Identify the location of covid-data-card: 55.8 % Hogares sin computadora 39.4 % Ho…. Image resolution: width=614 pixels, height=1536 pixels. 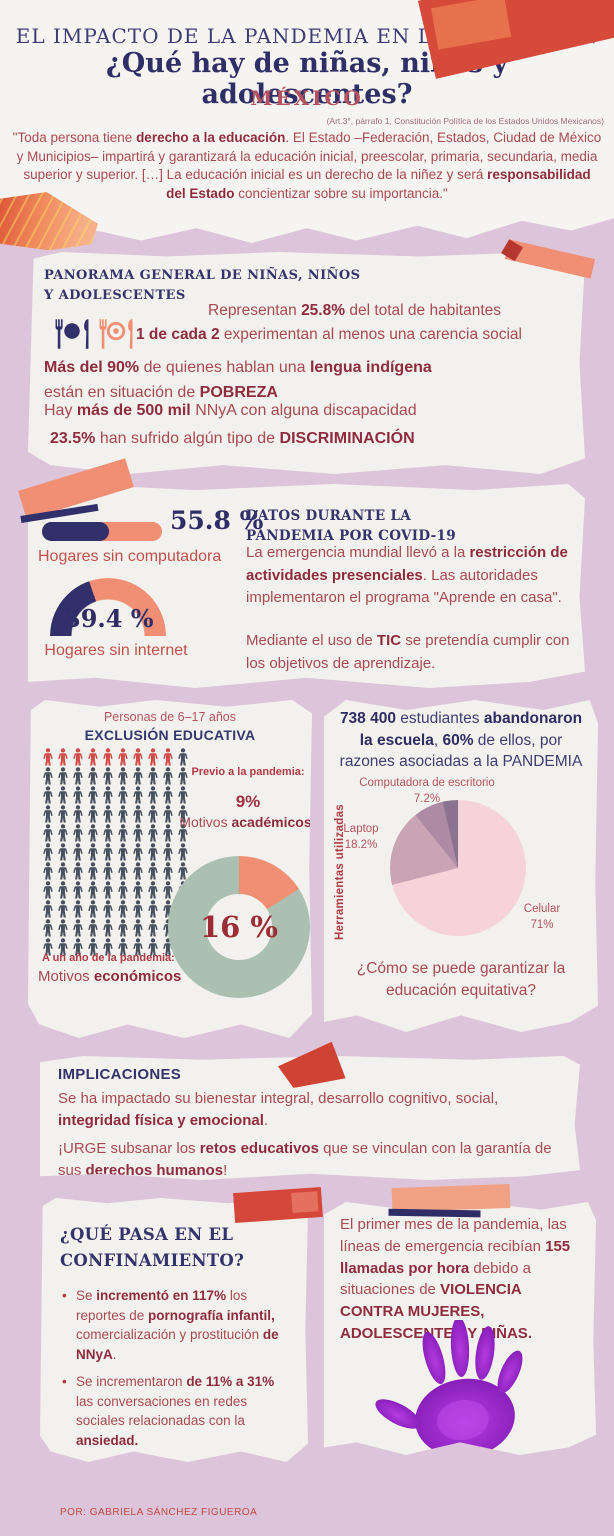
(306, 586).